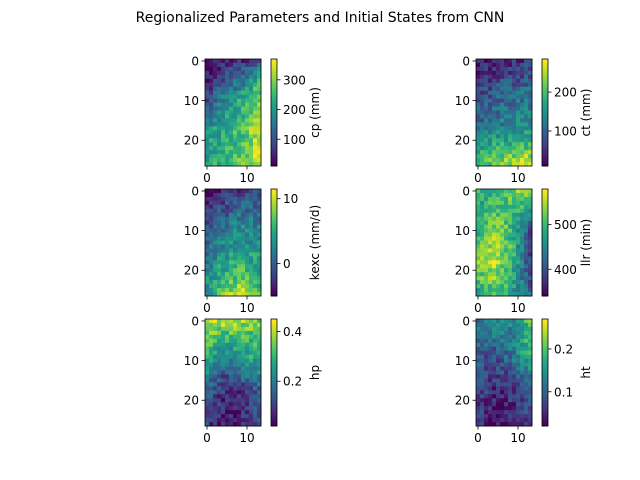 The height and width of the screenshot is (480, 640). Describe the element at coordinates (233, 243) in the screenshot. I see `kexc-heatmap` at that location.